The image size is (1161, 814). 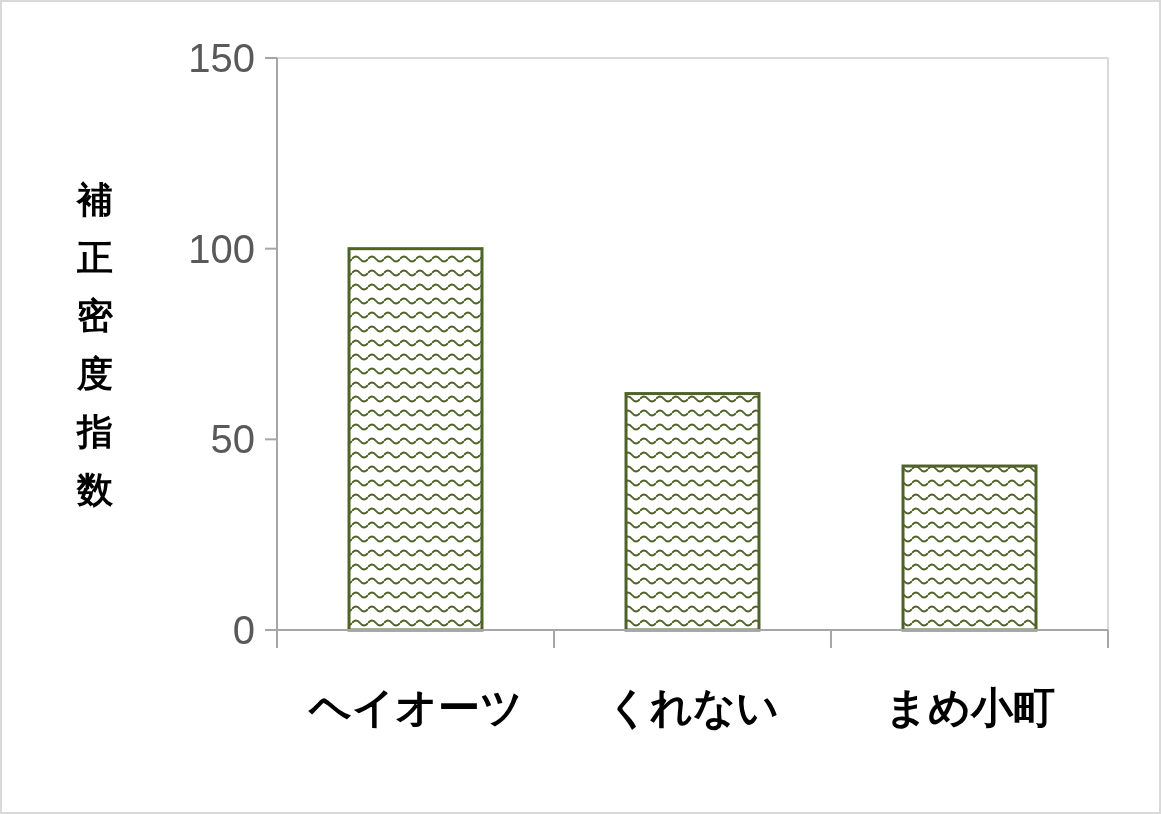 I want to click on y-tick-label: 50, so click(x=232, y=439).